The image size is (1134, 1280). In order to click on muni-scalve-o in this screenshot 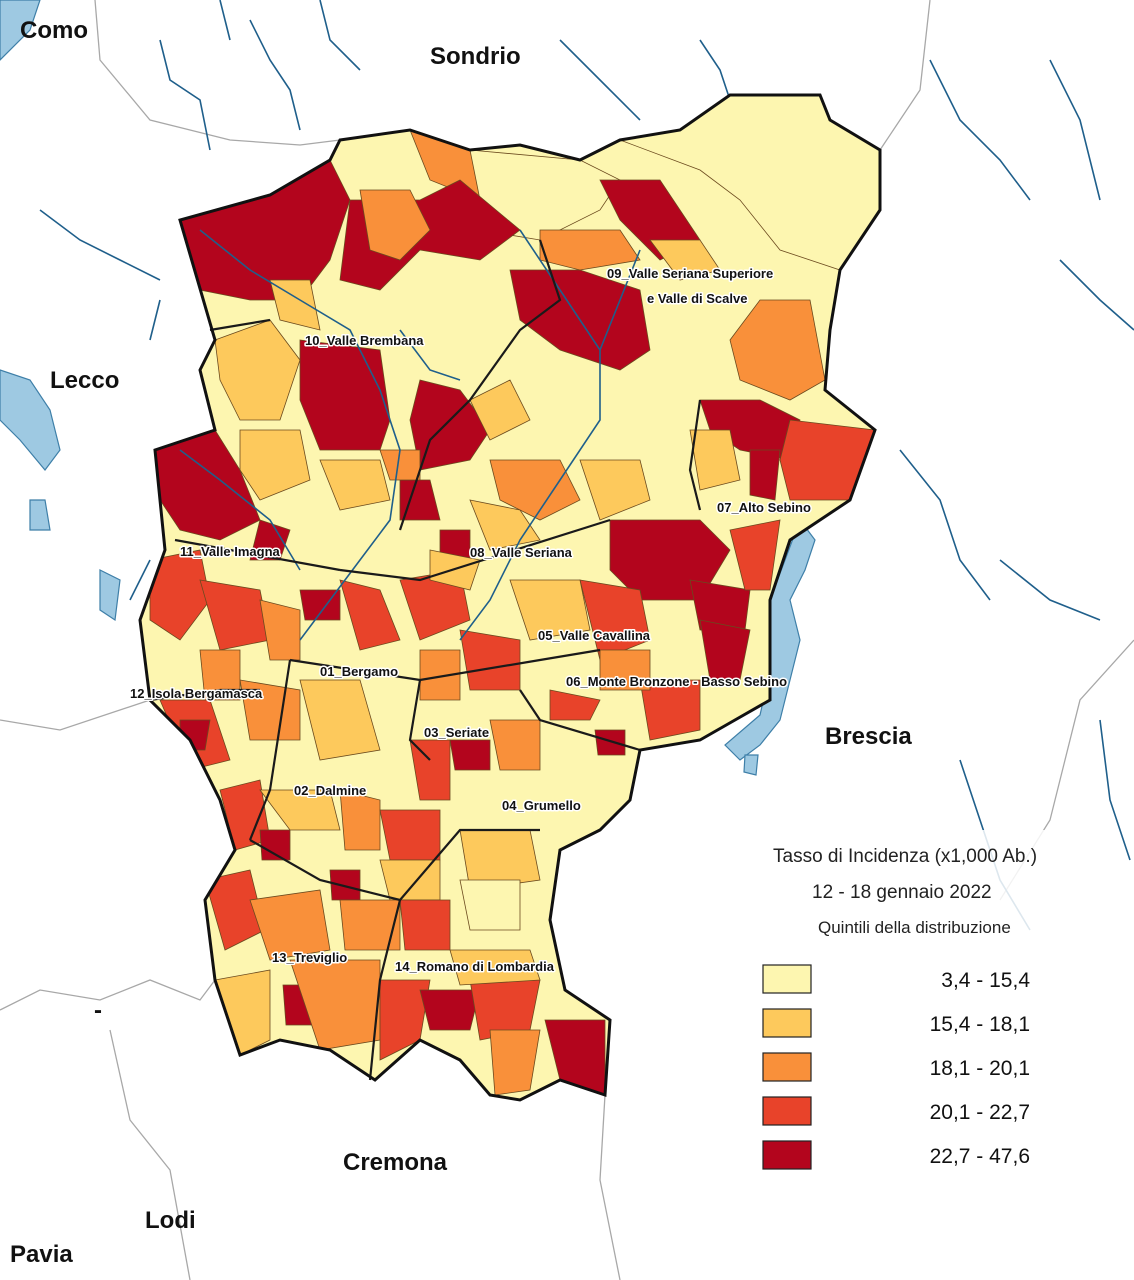, I will do `click(777, 350)`.